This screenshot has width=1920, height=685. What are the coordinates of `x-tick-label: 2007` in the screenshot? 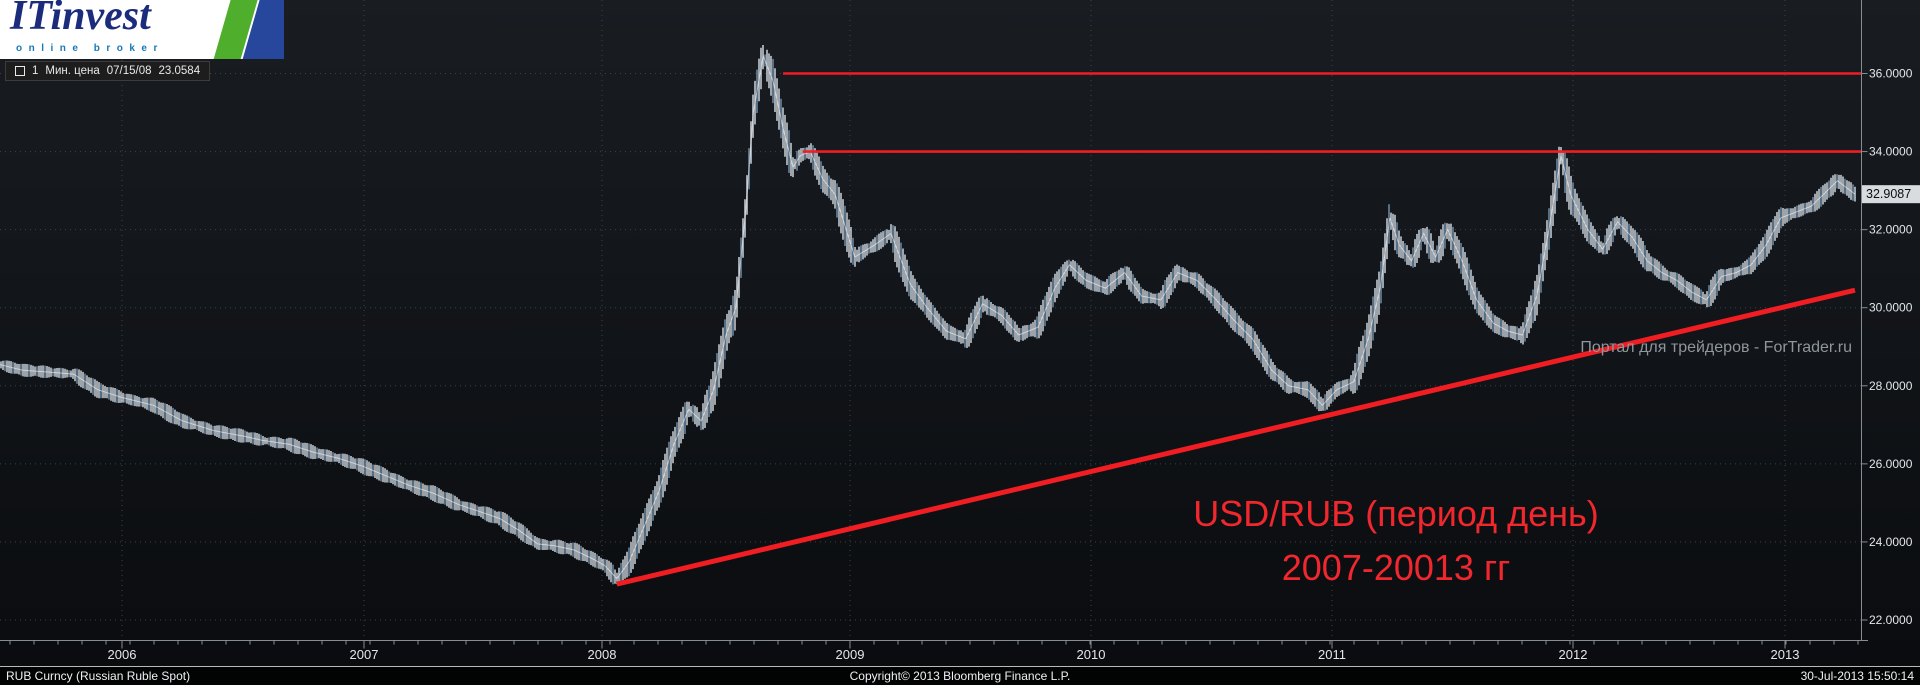 It's located at (364, 654).